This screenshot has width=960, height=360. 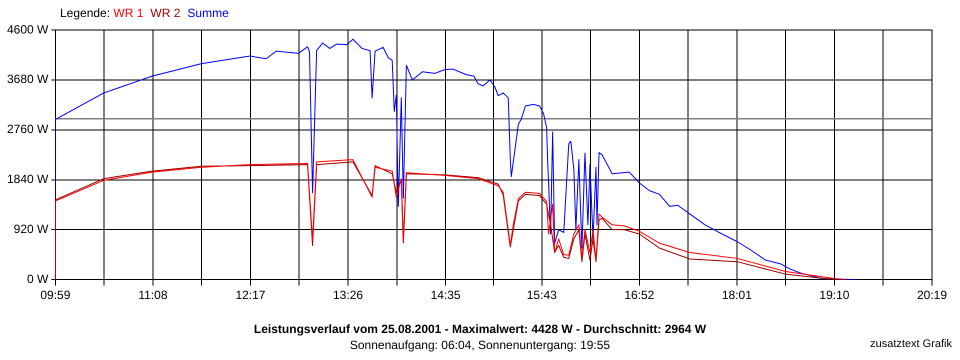 What do you see at coordinates (834, 295) in the screenshot?
I see `x-tick-label: 19:10` at bounding box center [834, 295].